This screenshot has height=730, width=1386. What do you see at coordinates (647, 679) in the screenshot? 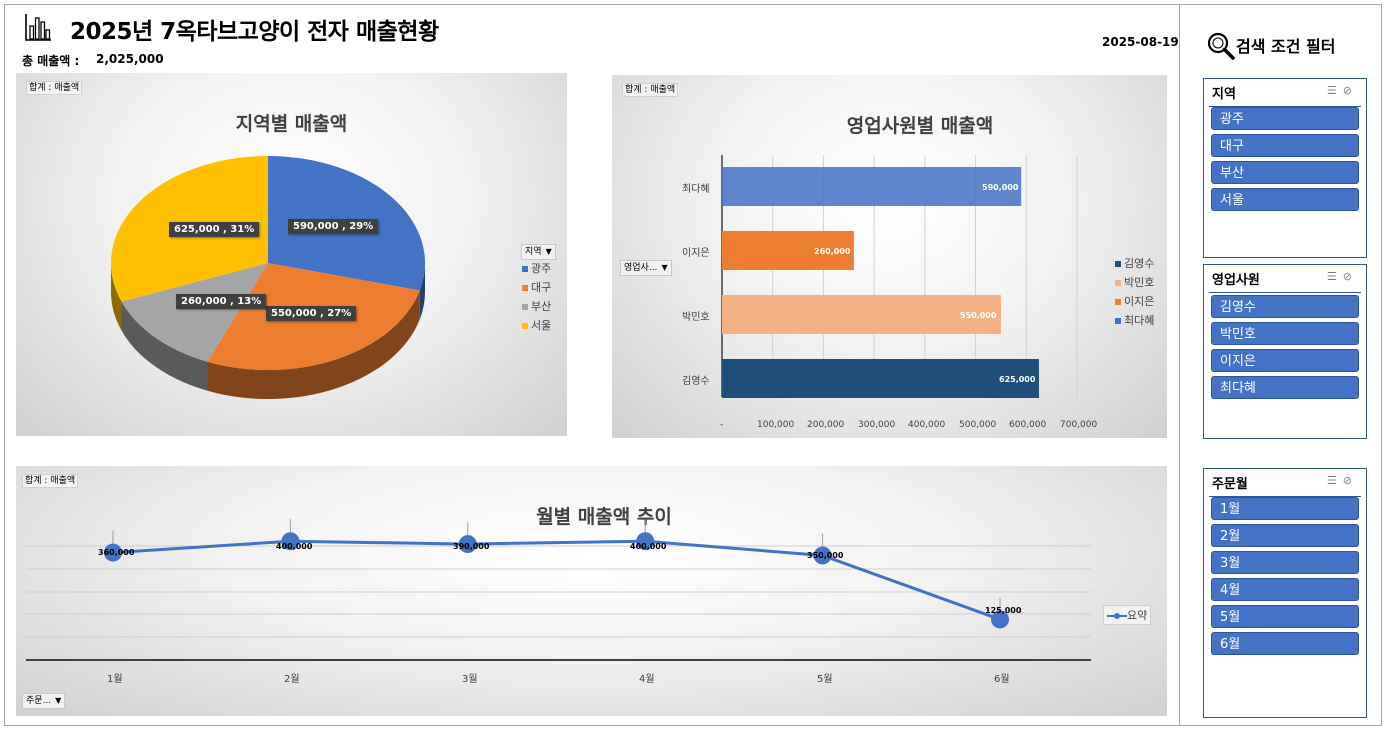
I see `month-axis-label: 4월` at bounding box center [647, 679].